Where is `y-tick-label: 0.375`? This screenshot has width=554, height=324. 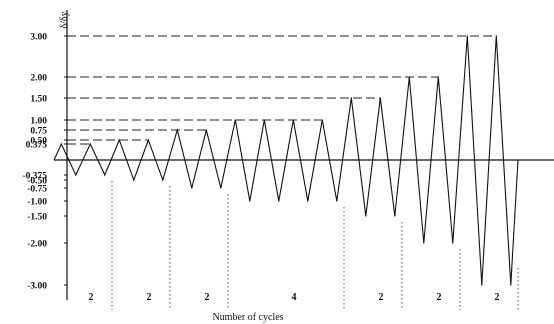
y-tick-label: 0.375 is located at coordinates (37, 146).